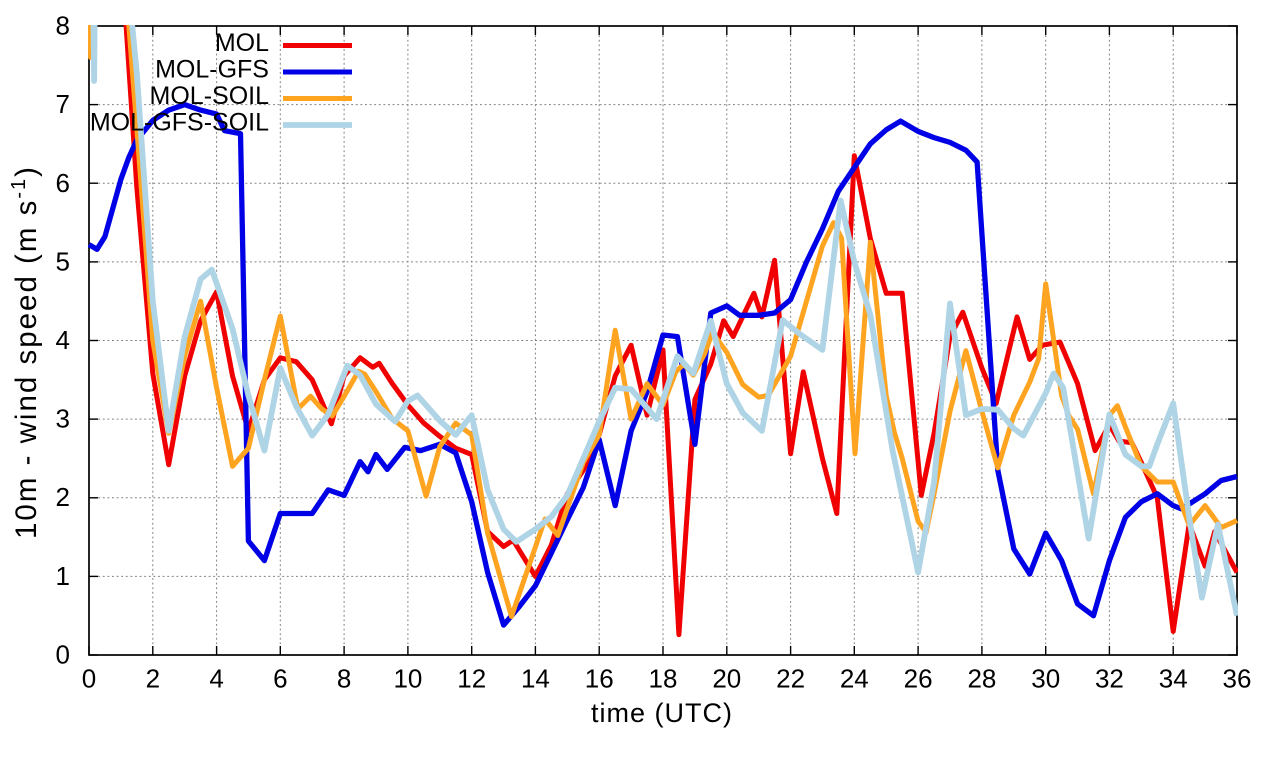 This screenshot has width=1280, height=760. Describe the element at coordinates (981, 679) in the screenshot. I see `svg-text: 28` at that location.